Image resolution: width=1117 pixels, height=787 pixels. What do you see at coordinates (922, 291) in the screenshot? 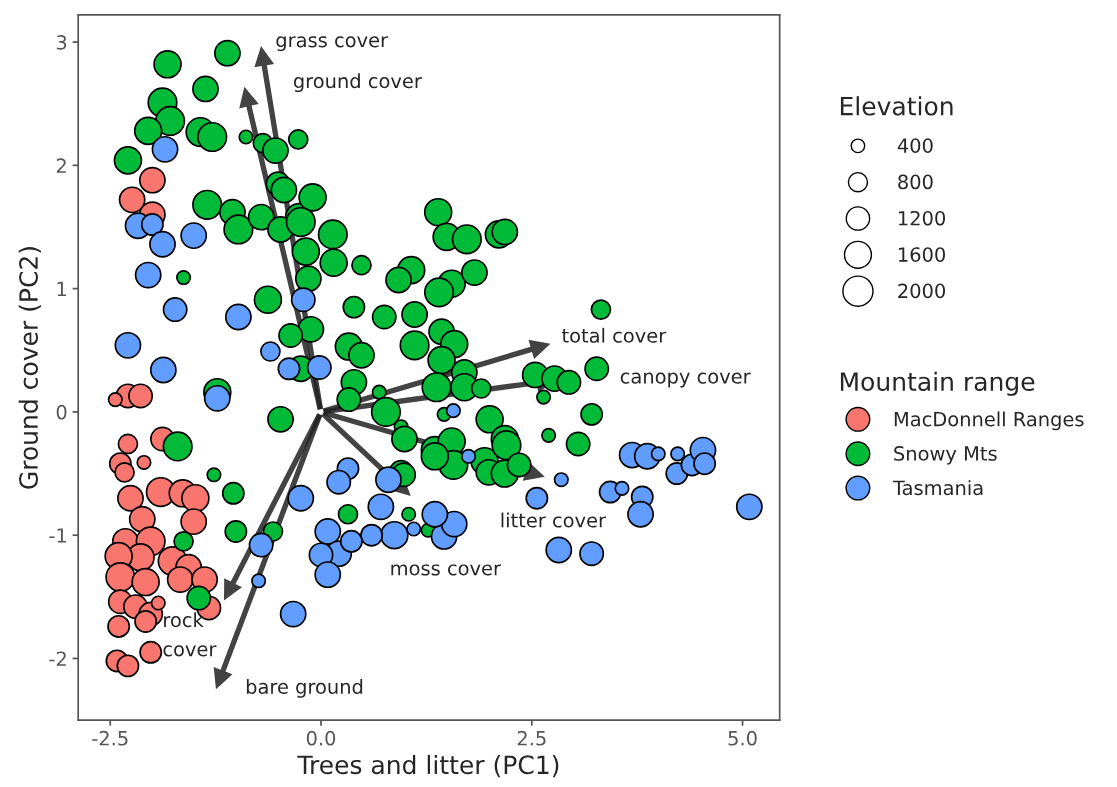
I see `legend-label: 2000` at bounding box center [922, 291].